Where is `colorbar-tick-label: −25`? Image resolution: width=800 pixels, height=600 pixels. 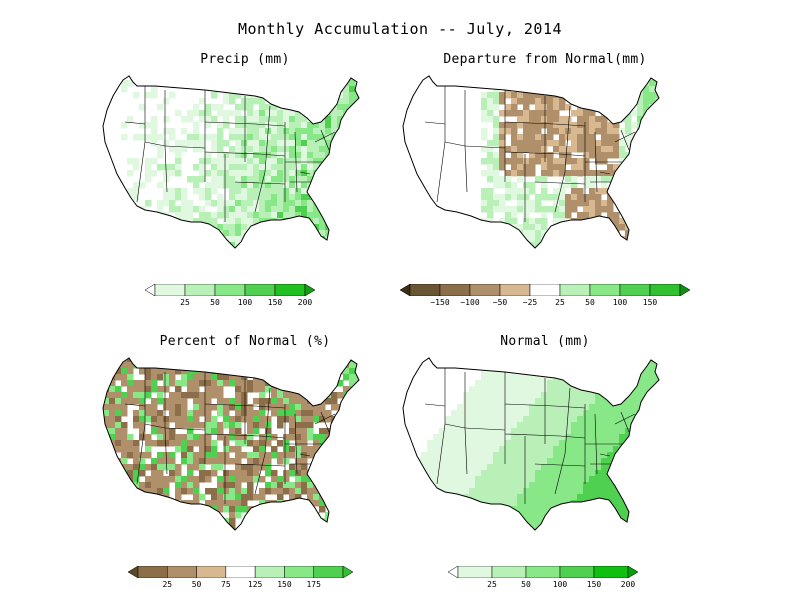
colorbar-tick-label: −25 is located at coordinates (530, 302).